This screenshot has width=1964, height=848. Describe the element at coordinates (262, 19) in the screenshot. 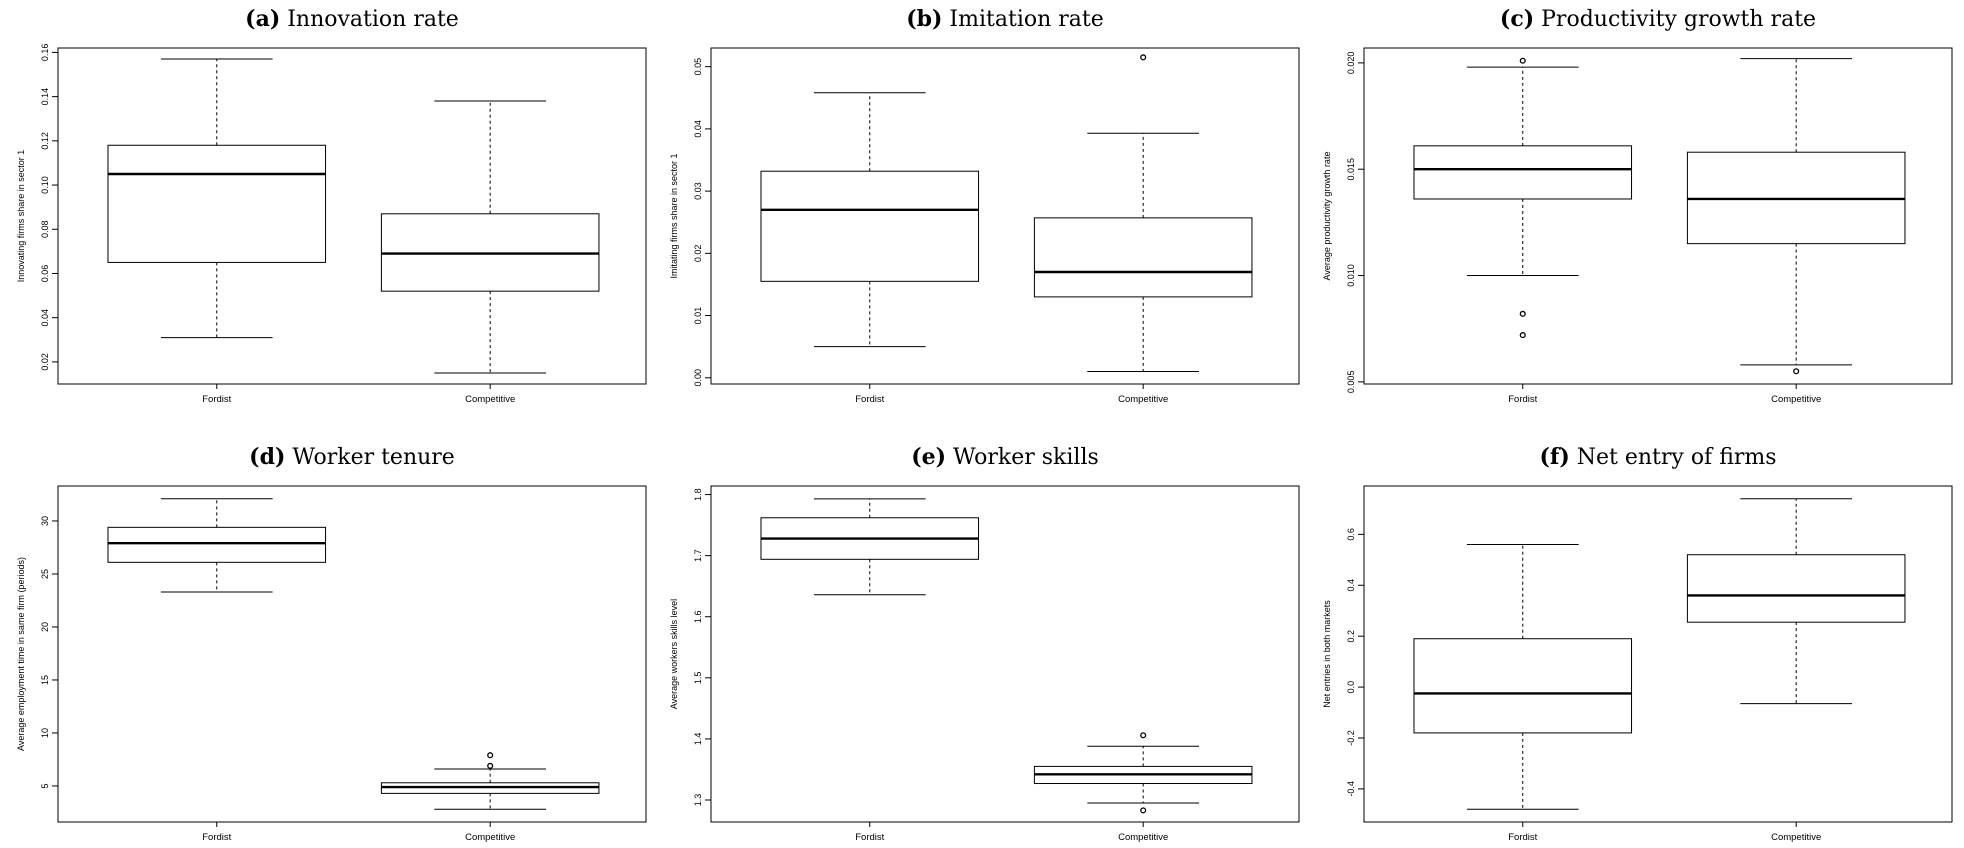

I see `panel-letter: (a)` at that location.